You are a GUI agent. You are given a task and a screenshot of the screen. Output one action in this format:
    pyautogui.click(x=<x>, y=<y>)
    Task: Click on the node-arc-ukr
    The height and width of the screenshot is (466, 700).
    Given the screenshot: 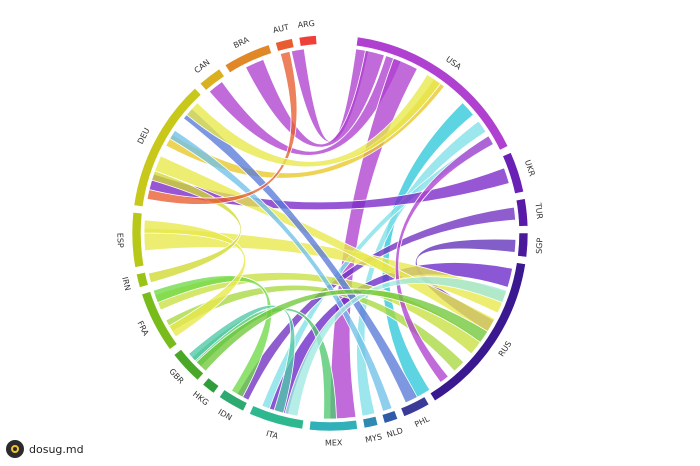 What is the action you would take?
    pyautogui.click(x=513, y=173)
    